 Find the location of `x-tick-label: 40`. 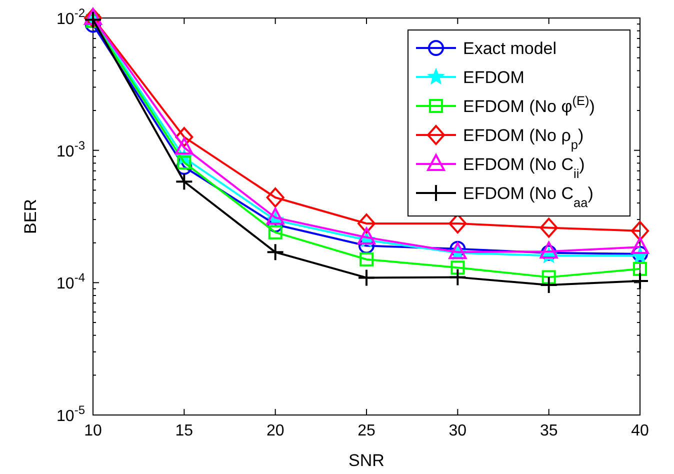

x-tick-label: 40 is located at coordinates (640, 431).